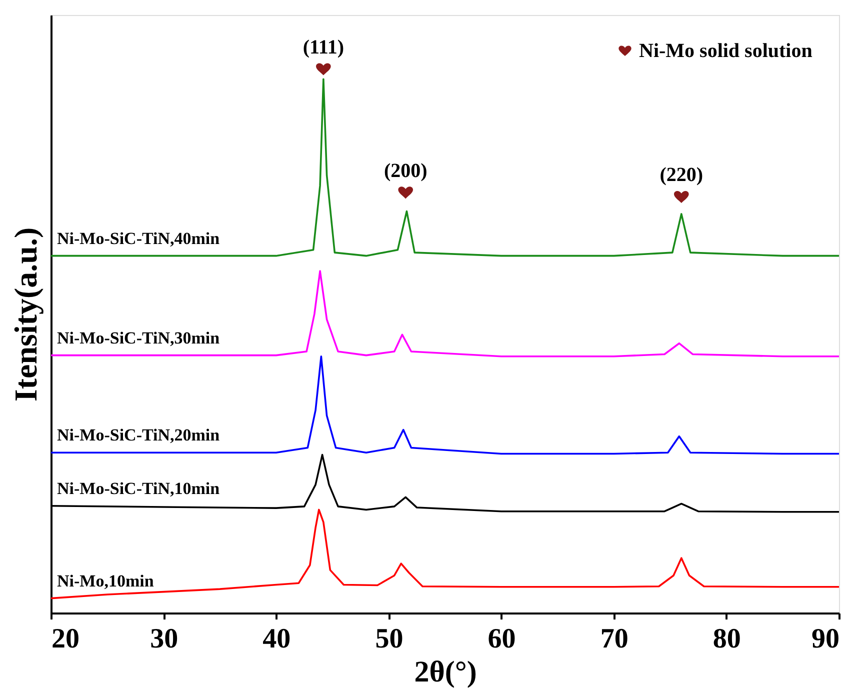 The height and width of the screenshot is (697, 865). What do you see at coordinates (614, 639) in the screenshot?
I see `x-tick-label: 70` at bounding box center [614, 639].